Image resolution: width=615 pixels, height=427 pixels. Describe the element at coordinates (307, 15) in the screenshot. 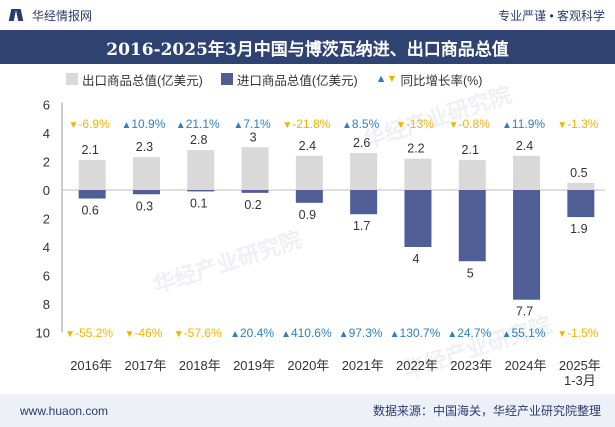

I see `top-bar: 华经情报网 专业严谨 • 客观科学` at that location.